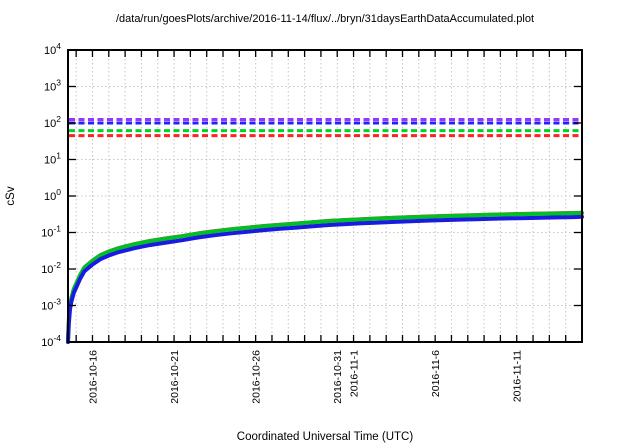 The image size is (640, 448). What do you see at coordinates (51, 341) in the screenshot?
I see `y-tick-label: 10⁻⁴` at bounding box center [51, 341].